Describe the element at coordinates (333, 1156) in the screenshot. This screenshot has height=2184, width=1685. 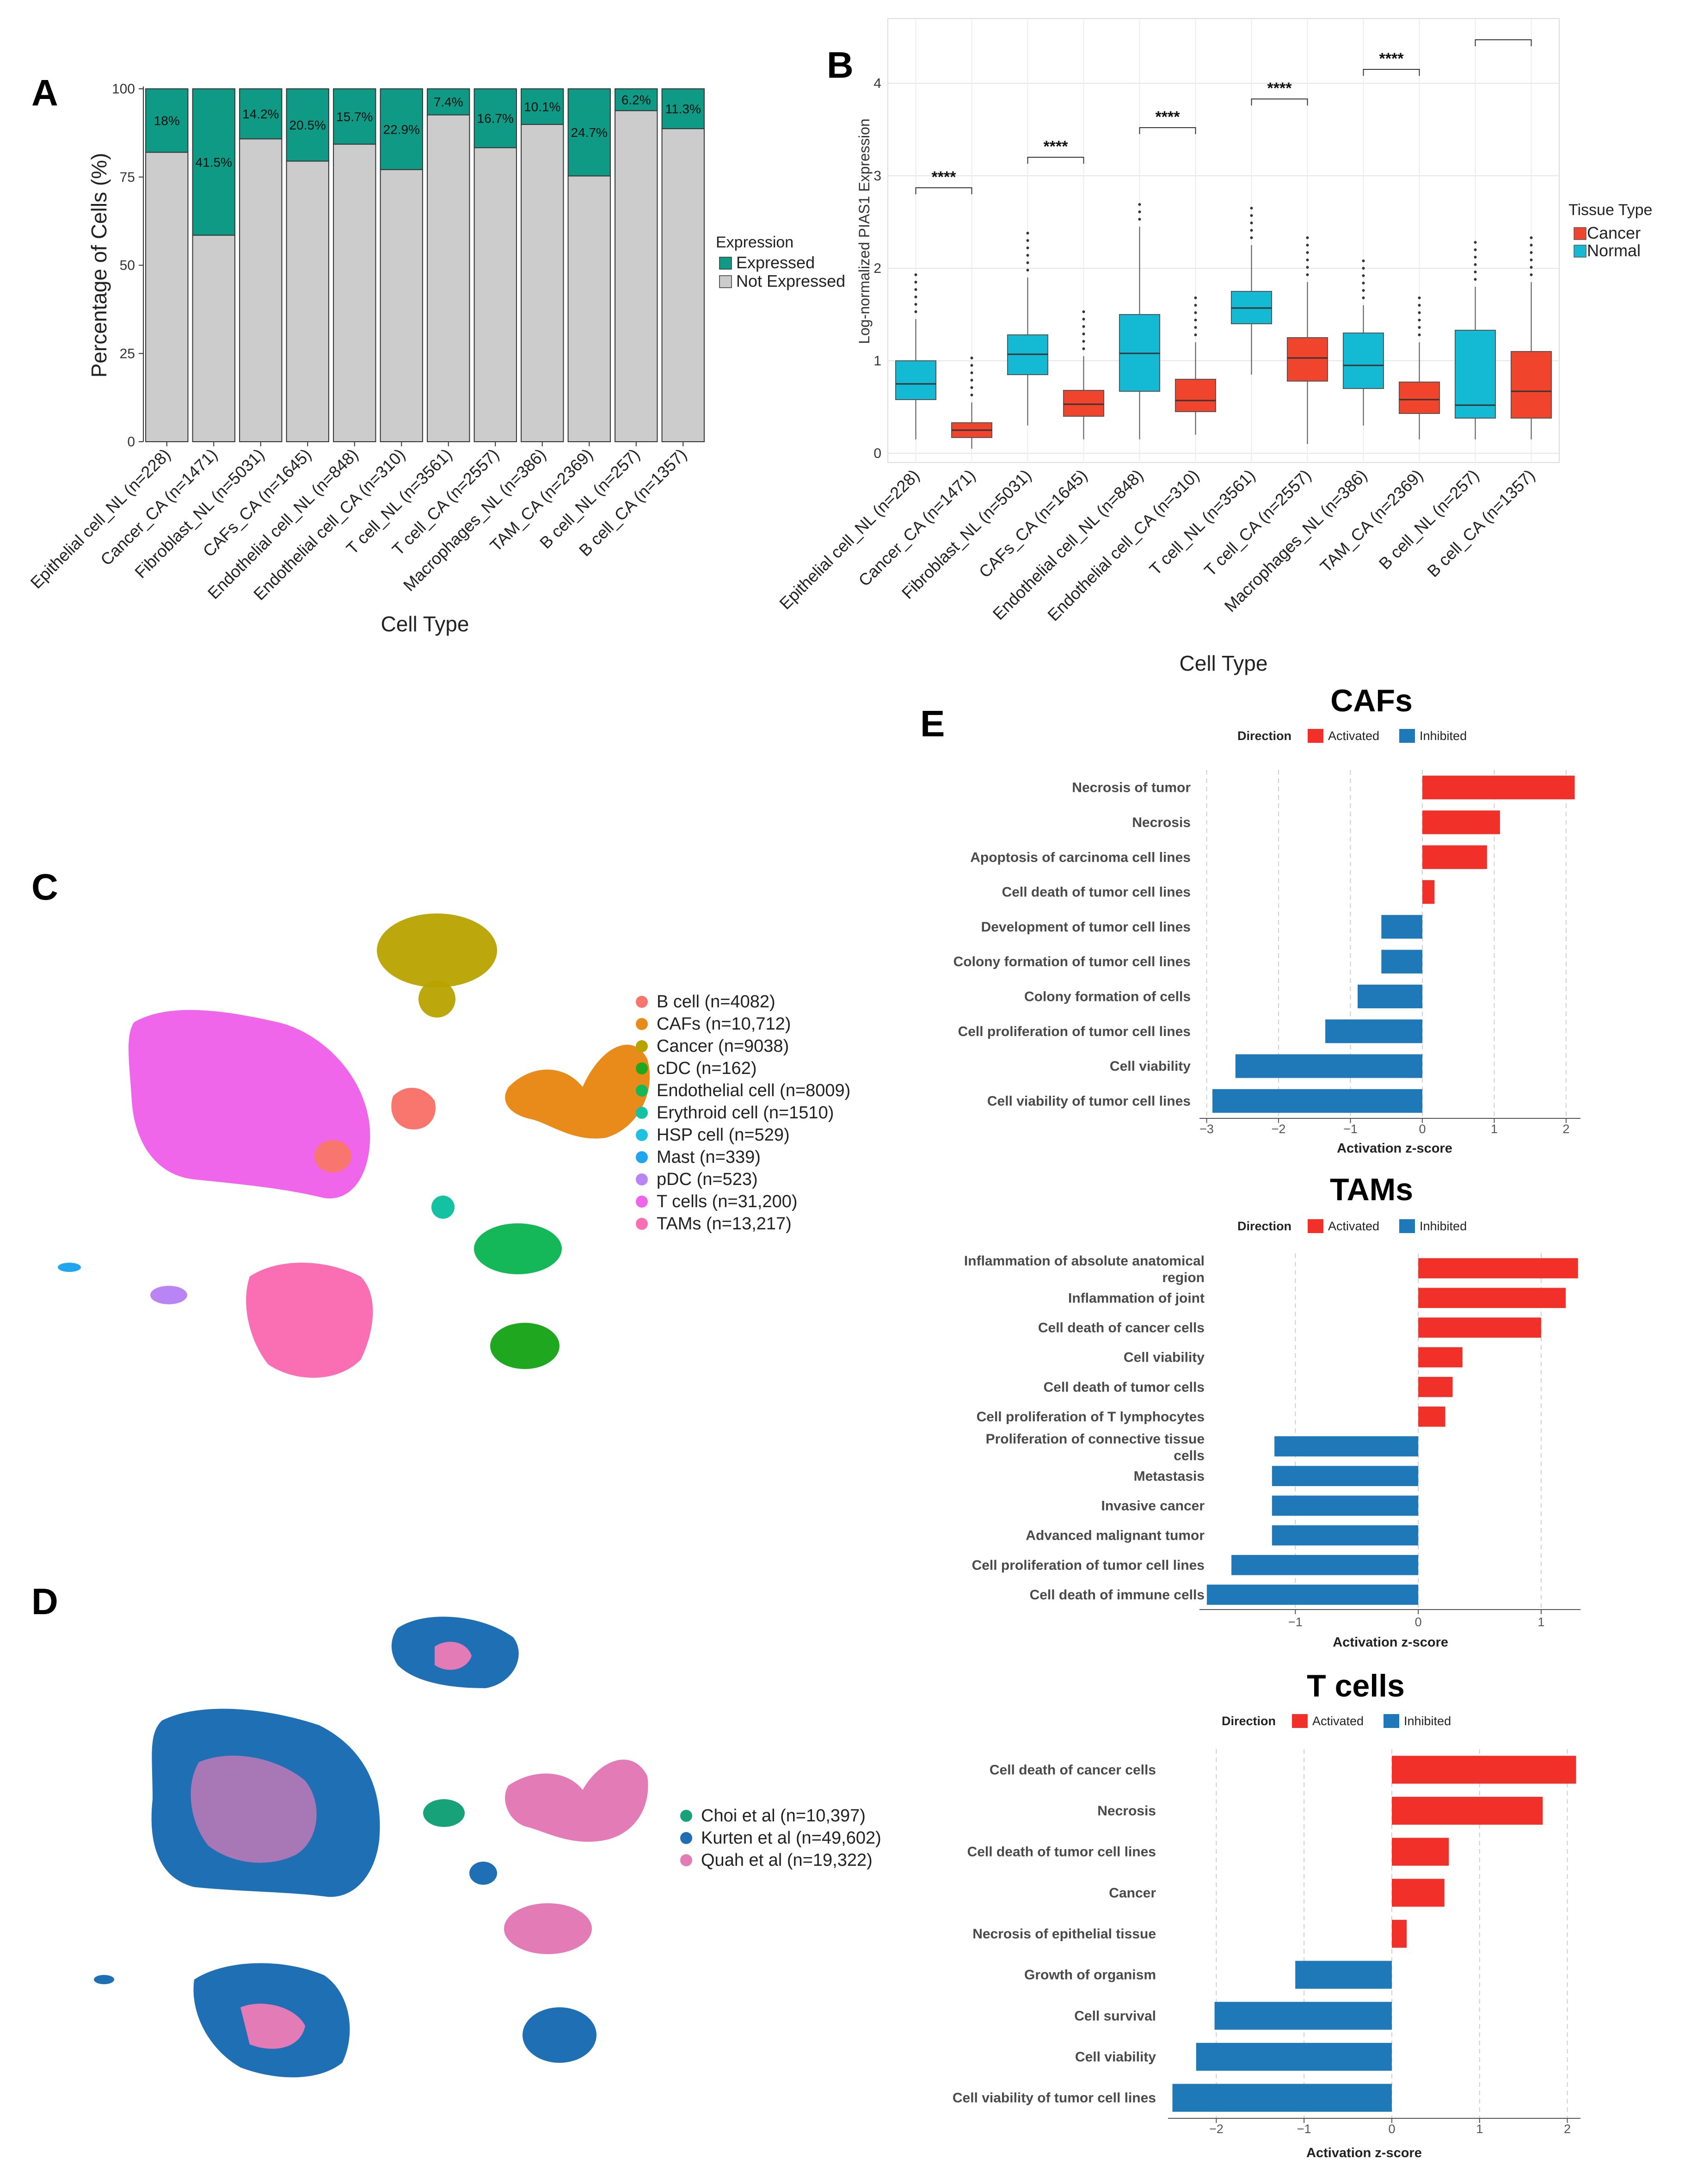
I see `cluster-b-cell-small` at that location.